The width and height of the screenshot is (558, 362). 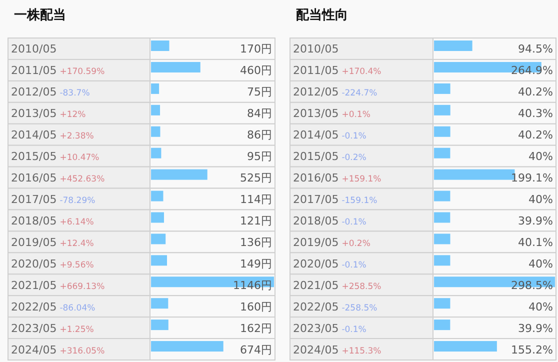 I want to click on y-tick-label: 2013/05 +0.1%, so click(x=331, y=113).